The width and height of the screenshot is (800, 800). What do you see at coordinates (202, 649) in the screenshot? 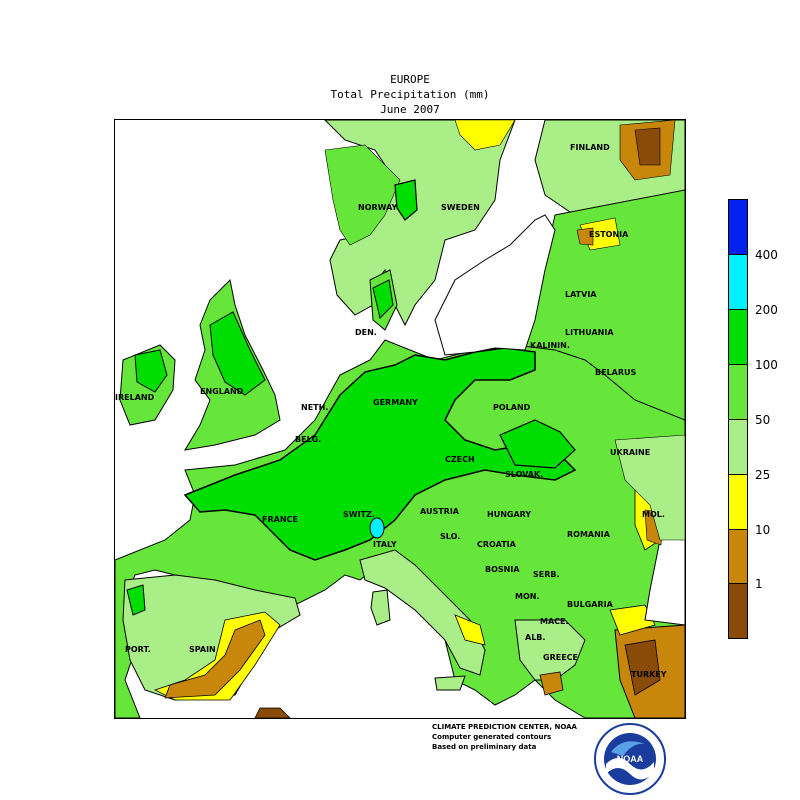
I see `label-spain: SPAIN` at bounding box center [202, 649].